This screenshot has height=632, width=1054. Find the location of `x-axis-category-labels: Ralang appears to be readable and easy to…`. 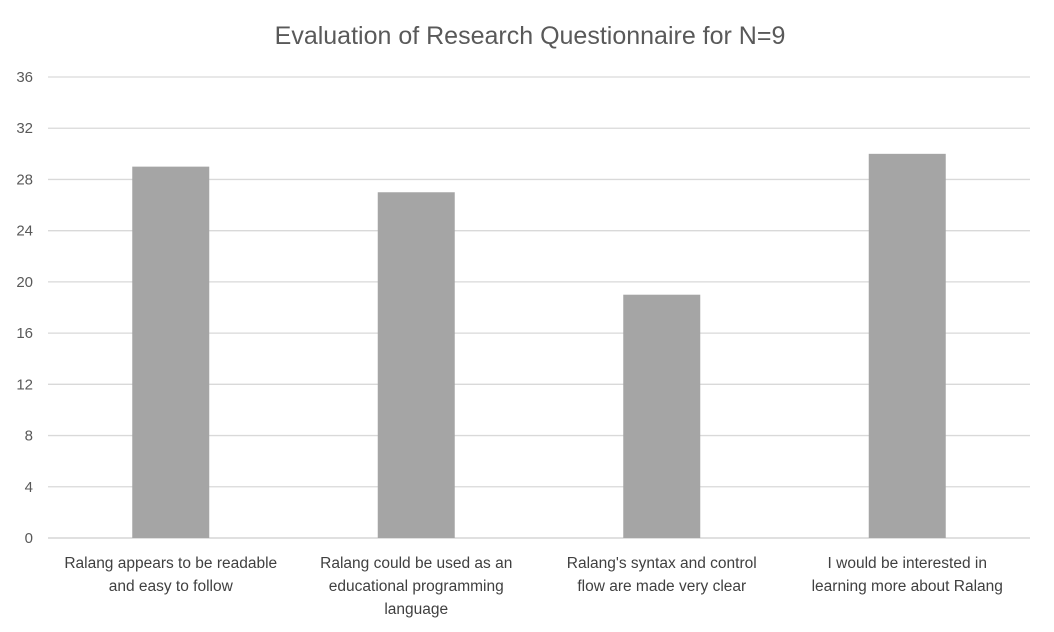

x-axis-category-labels: Ralang appears to be readable and easy to… is located at coordinates (533, 586).